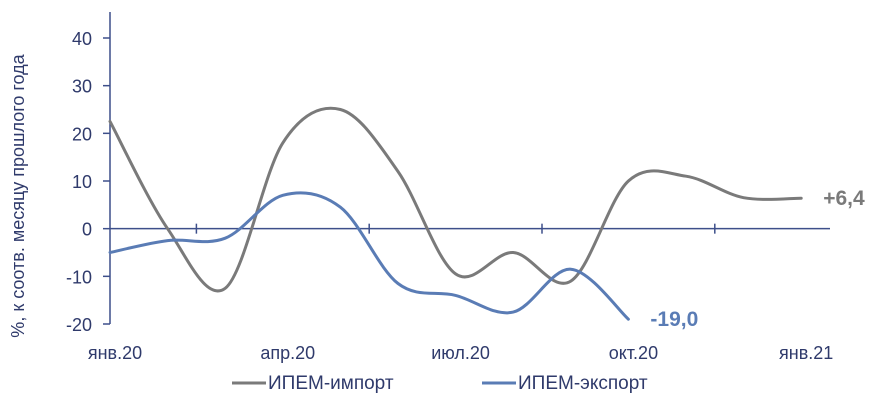 The image size is (871, 404). I want to click on y-axis-label: %, к соотв. месяцу прошлого года, so click(18, 195).